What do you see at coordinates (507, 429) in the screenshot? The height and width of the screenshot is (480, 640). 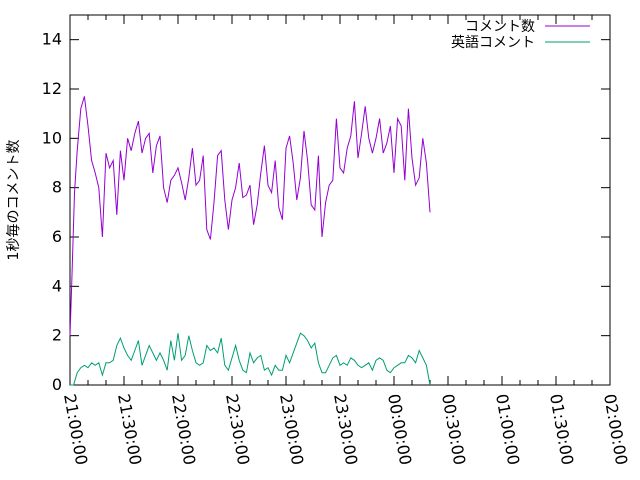 I see `x-tick-label: 01:00:00` at bounding box center [507, 429].